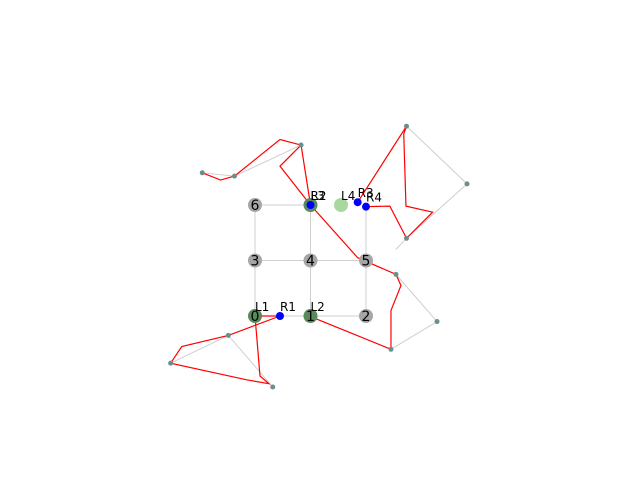 The width and height of the screenshot is (640, 485). I want to click on label-r2: R2, so click(319, 196).